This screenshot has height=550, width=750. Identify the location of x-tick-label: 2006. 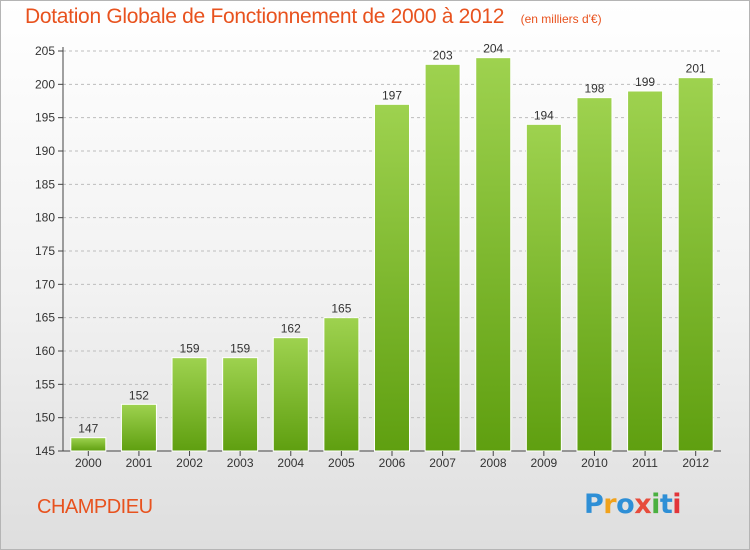
(392, 463).